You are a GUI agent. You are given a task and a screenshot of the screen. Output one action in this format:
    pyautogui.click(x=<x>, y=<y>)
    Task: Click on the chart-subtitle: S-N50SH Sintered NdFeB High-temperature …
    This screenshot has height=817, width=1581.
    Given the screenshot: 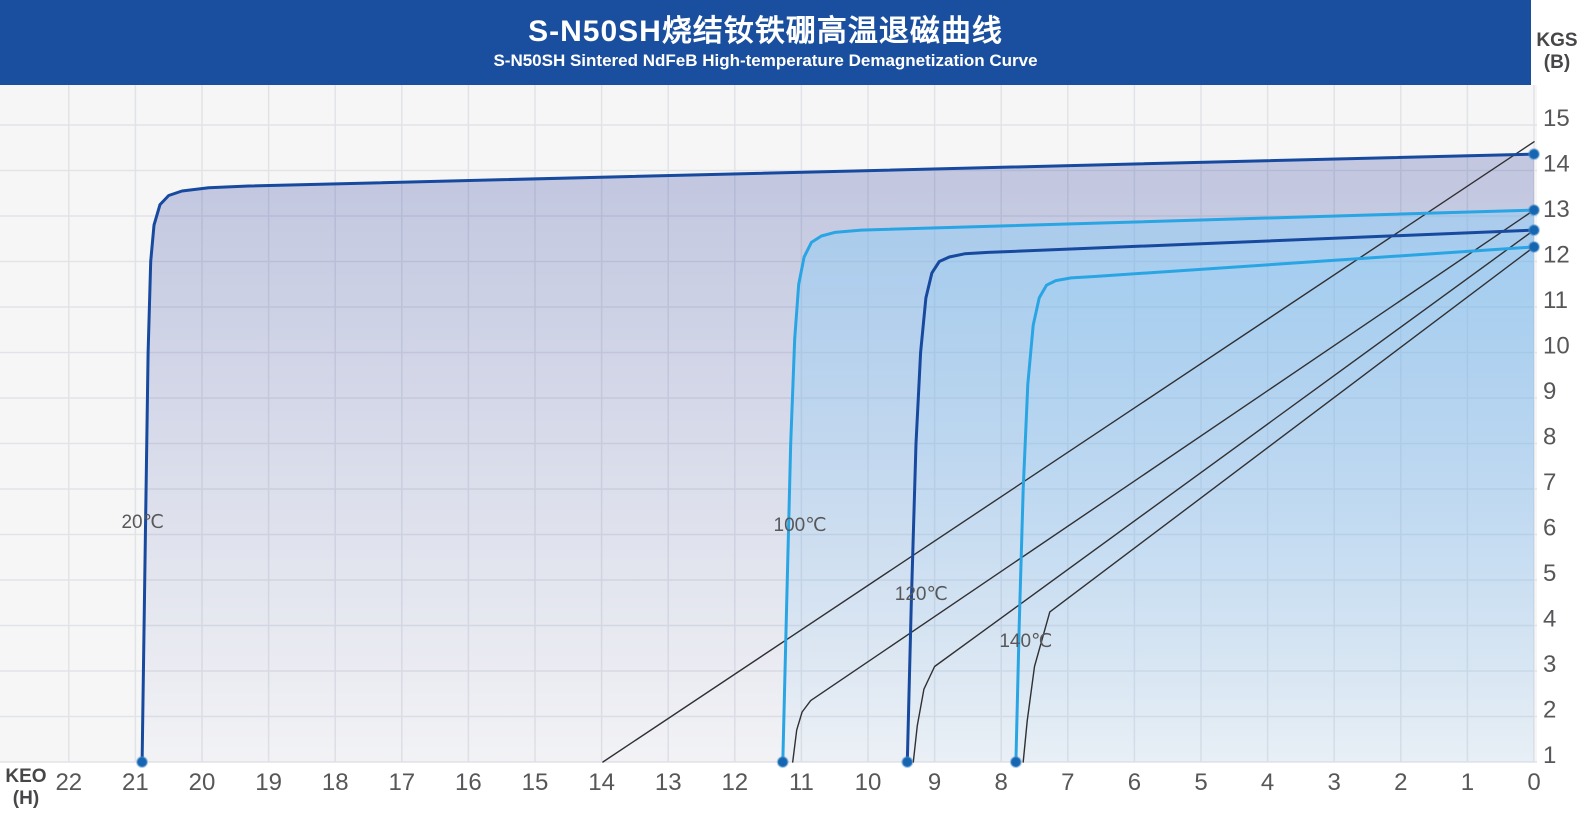 What is the action you would take?
    pyautogui.click(x=765, y=60)
    